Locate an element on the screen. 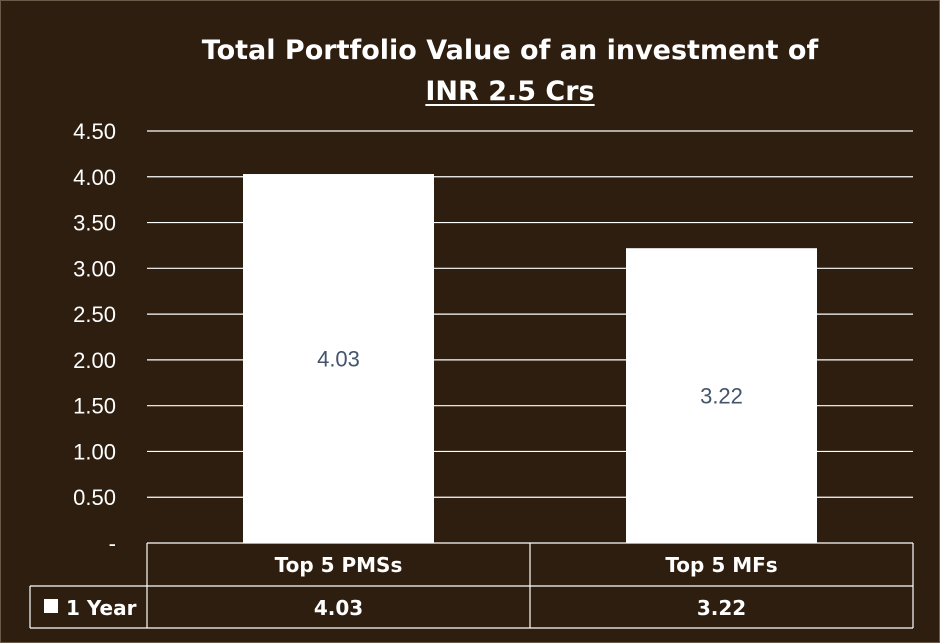 This screenshot has width=940, height=643. category-label: Top 5 MFs is located at coordinates (721, 565).